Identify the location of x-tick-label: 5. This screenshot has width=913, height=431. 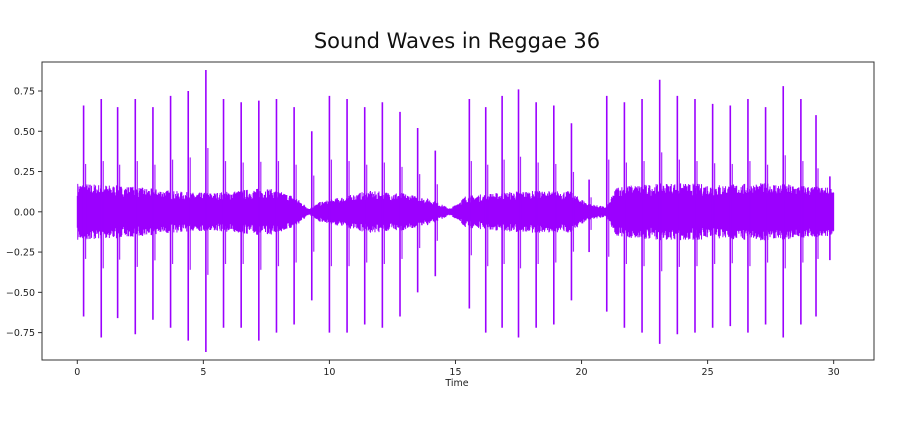
(203, 372).